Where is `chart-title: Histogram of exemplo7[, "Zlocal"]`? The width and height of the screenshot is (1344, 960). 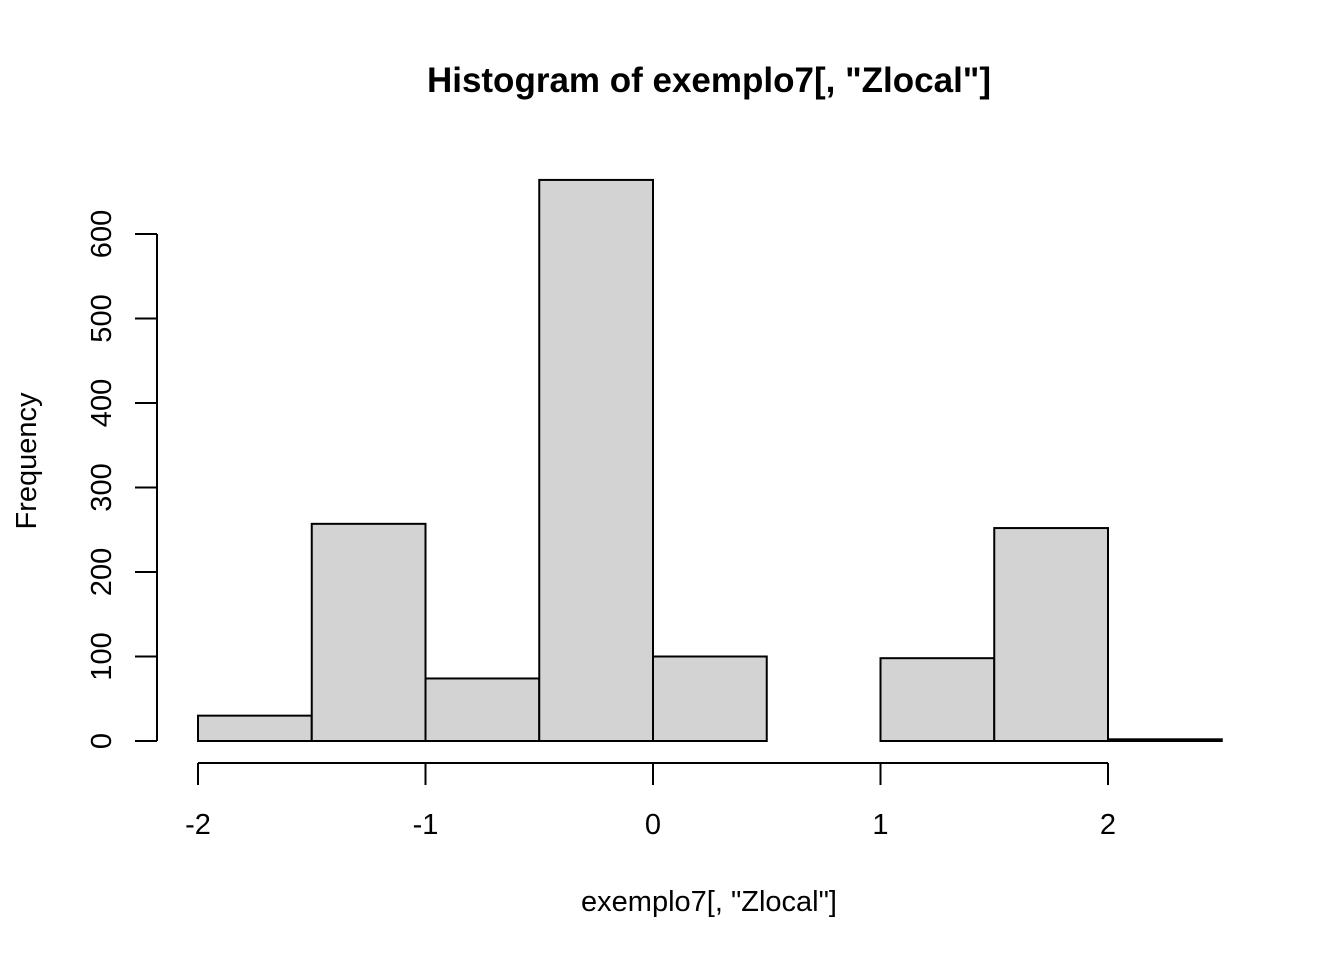
chart-title: Histogram of exemplo7[, "Zlocal"] is located at coordinates (709, 80).